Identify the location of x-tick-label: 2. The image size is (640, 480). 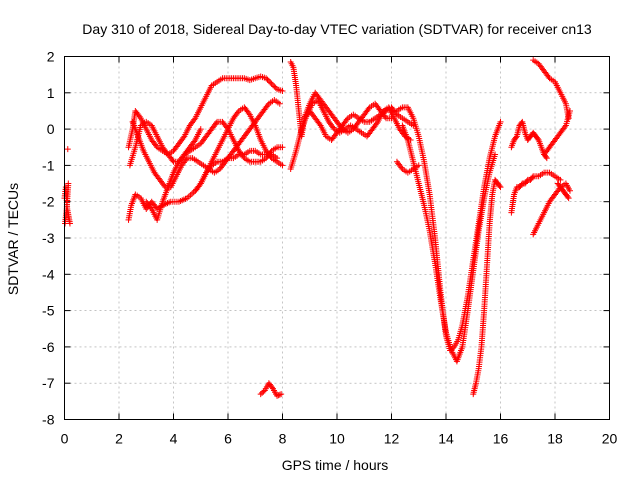
(119, 439).